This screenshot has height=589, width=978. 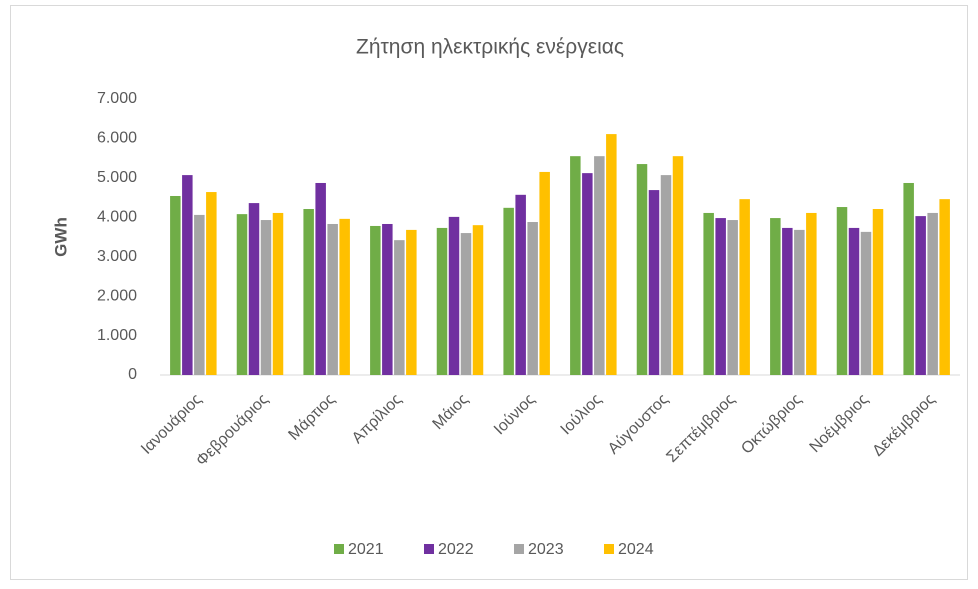 What do you see at coordinates (117, 335) in the screenshot?
I see `y-tick-label: 1.000` at bounding box center [117, 335].